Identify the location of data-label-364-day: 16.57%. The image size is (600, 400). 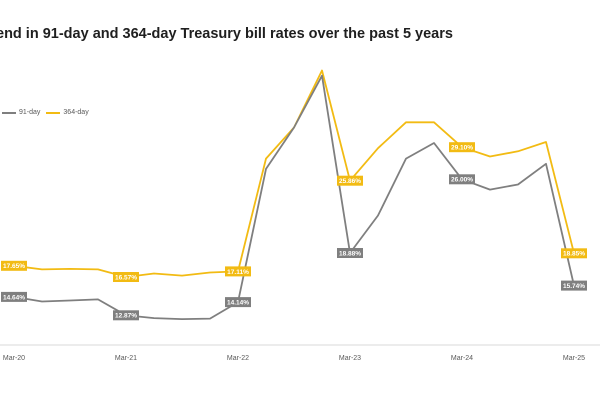
(126, 277).